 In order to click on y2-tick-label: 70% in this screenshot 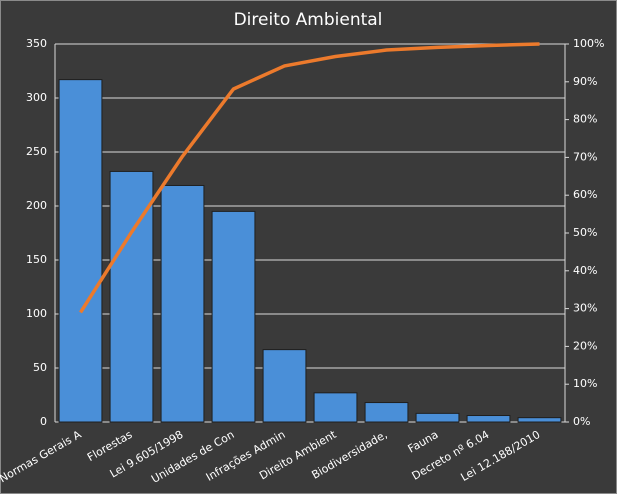, I will do `click(585, 156)`.